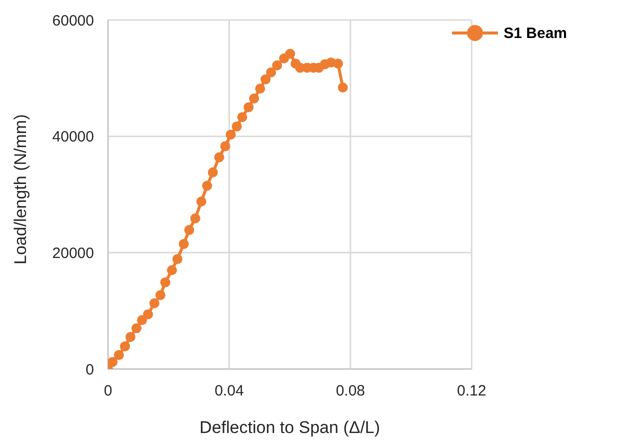 Image resolution: width=619 pixels, height=447 pixels. Describe the element at coordinates (73, 137) in the screenshot. I see `y-tick-label: 40000` at that location.